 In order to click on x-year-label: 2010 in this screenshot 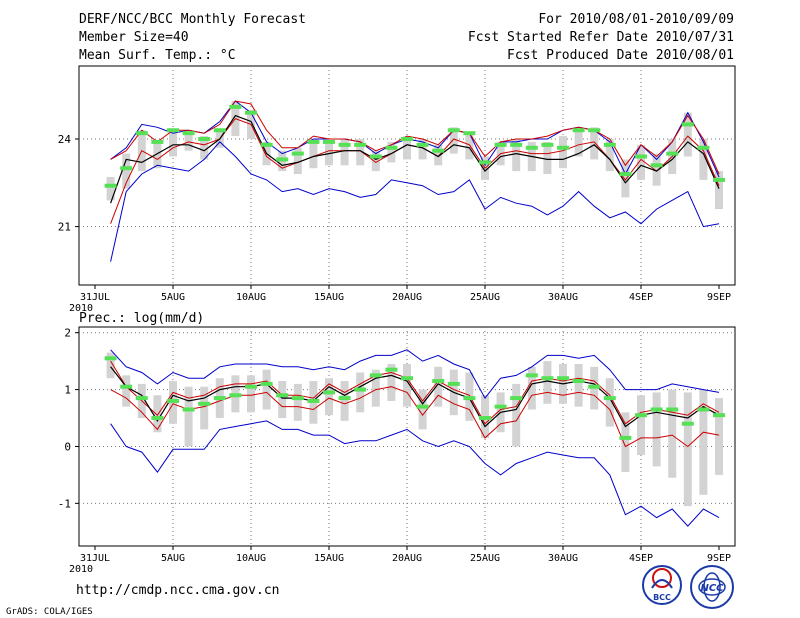, I will do `click(81, 308)`.